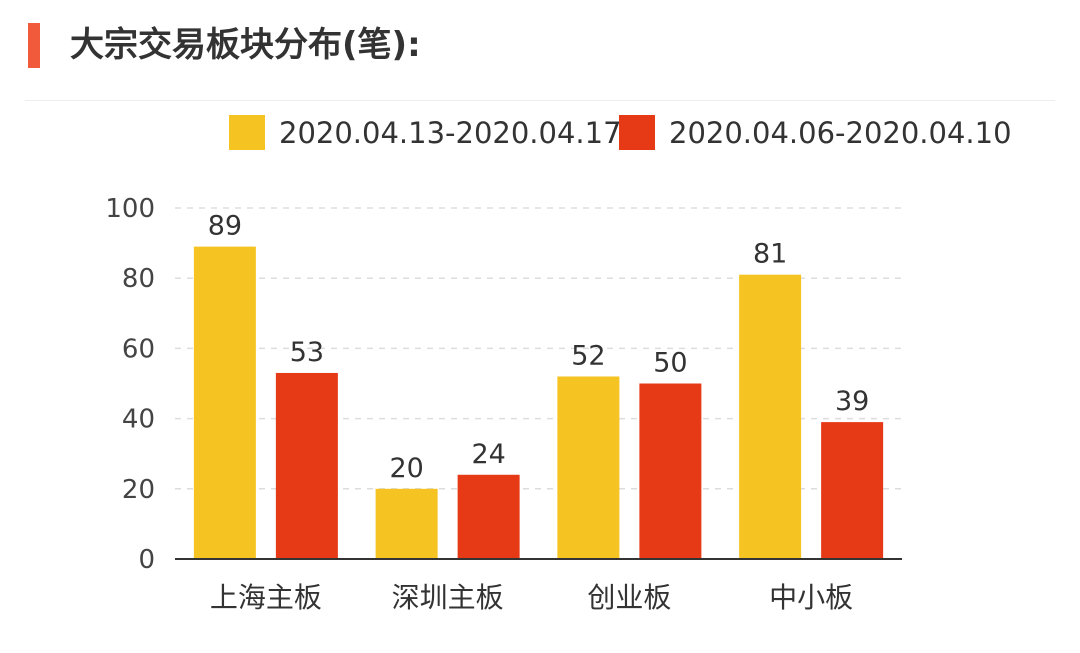 Image resolution: width=1080 pixels, height=653 pixels. Describe the element at coordinates (448, 597) in the screenshot. I see `x-tick-label: 深圳主板` at that location.